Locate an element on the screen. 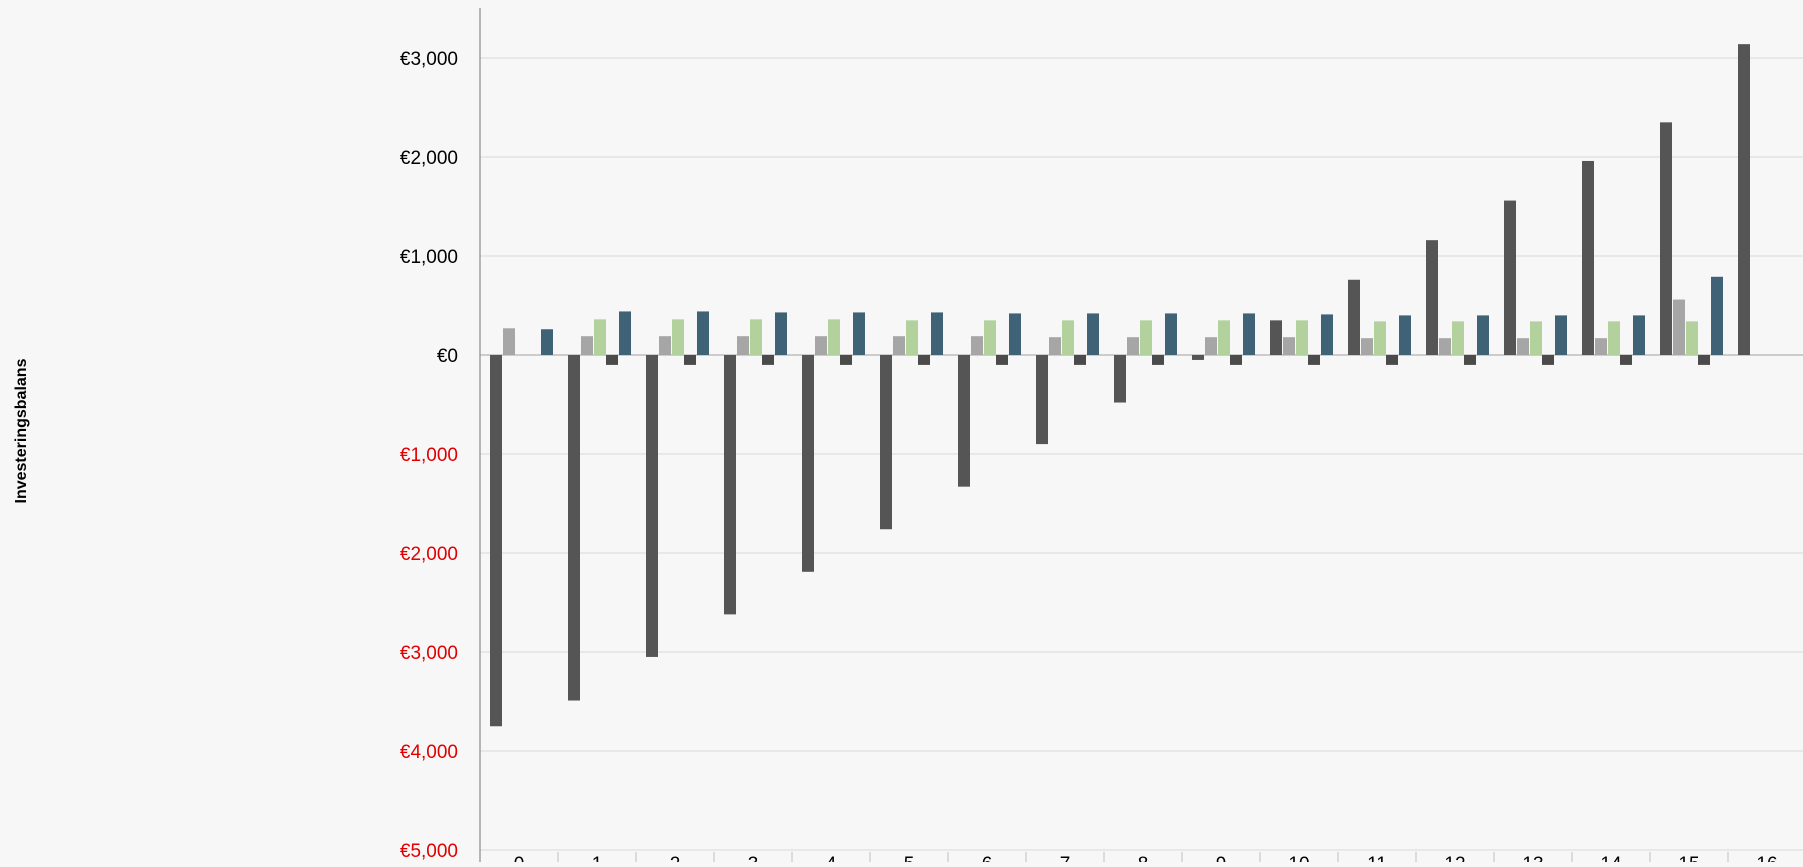  x-tick-label: 5 is located at coordinates (909, 858).